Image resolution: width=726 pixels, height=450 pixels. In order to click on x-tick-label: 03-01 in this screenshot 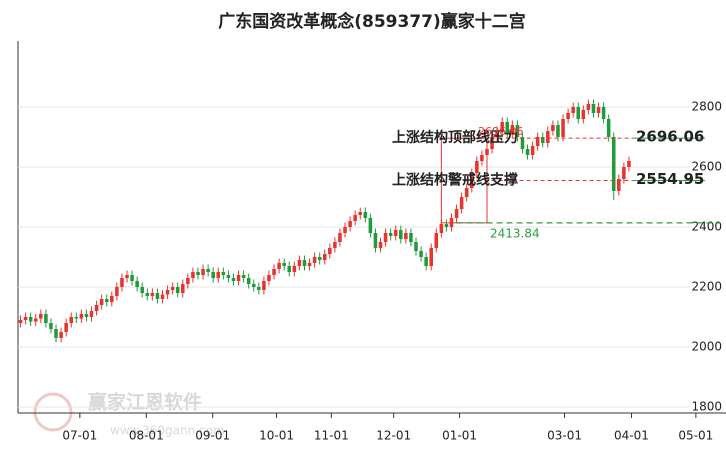, I will do `click(564, 436)`.